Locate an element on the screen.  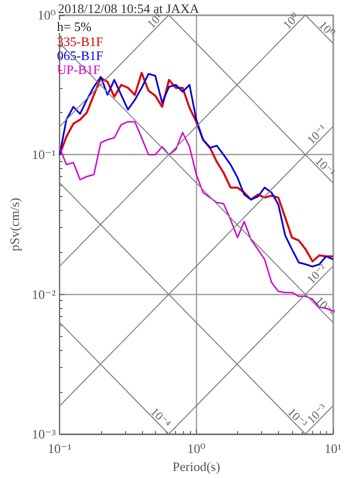
x-tick-label: 10¹ is located at coordinates (333, 448).